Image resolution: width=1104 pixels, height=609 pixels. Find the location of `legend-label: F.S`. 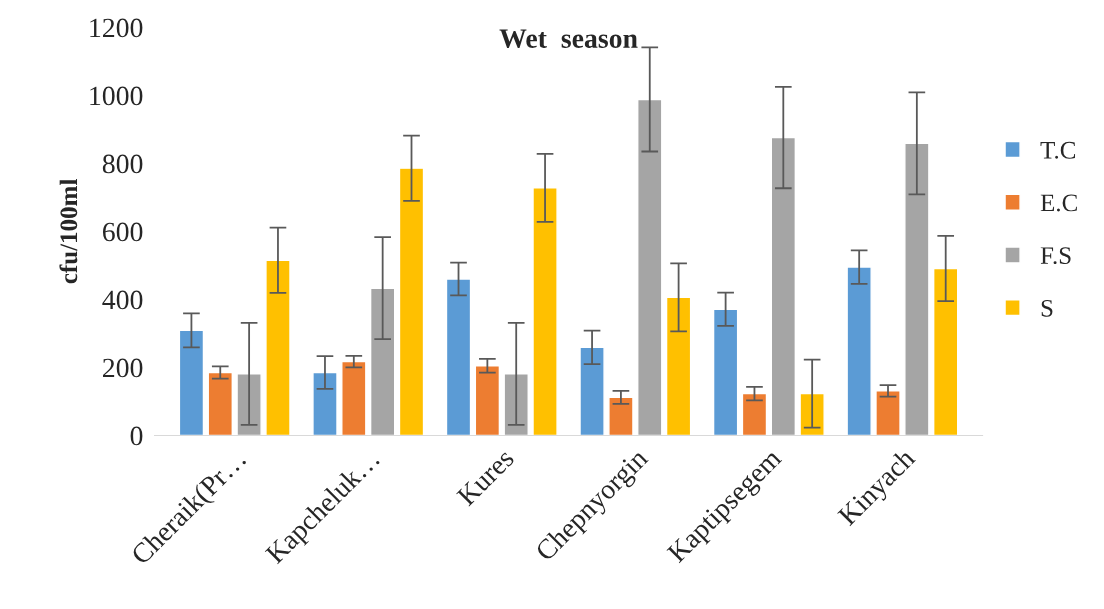

legend-label: F.S is located at coordinates (1055, 256).